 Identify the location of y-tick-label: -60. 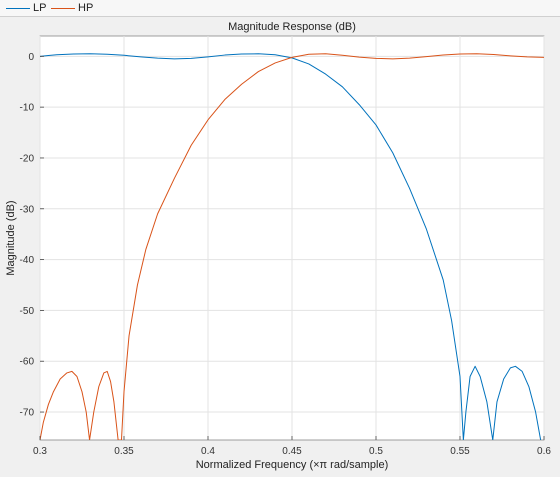
(27, 362).